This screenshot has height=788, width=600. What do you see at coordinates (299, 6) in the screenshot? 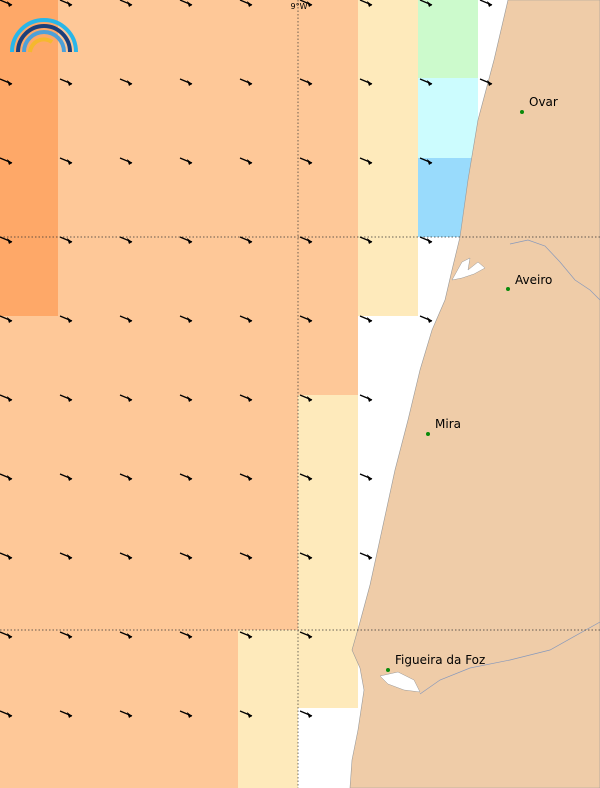
I see `meridian-label: 9°W` at bounding box center [299, 6].